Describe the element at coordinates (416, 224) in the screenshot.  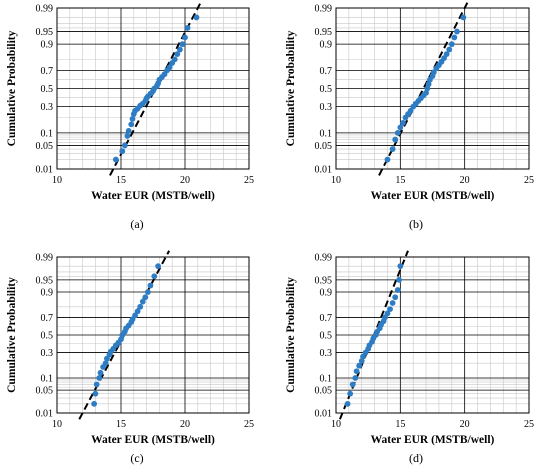
I see `panel-caption: (b)` at that location.